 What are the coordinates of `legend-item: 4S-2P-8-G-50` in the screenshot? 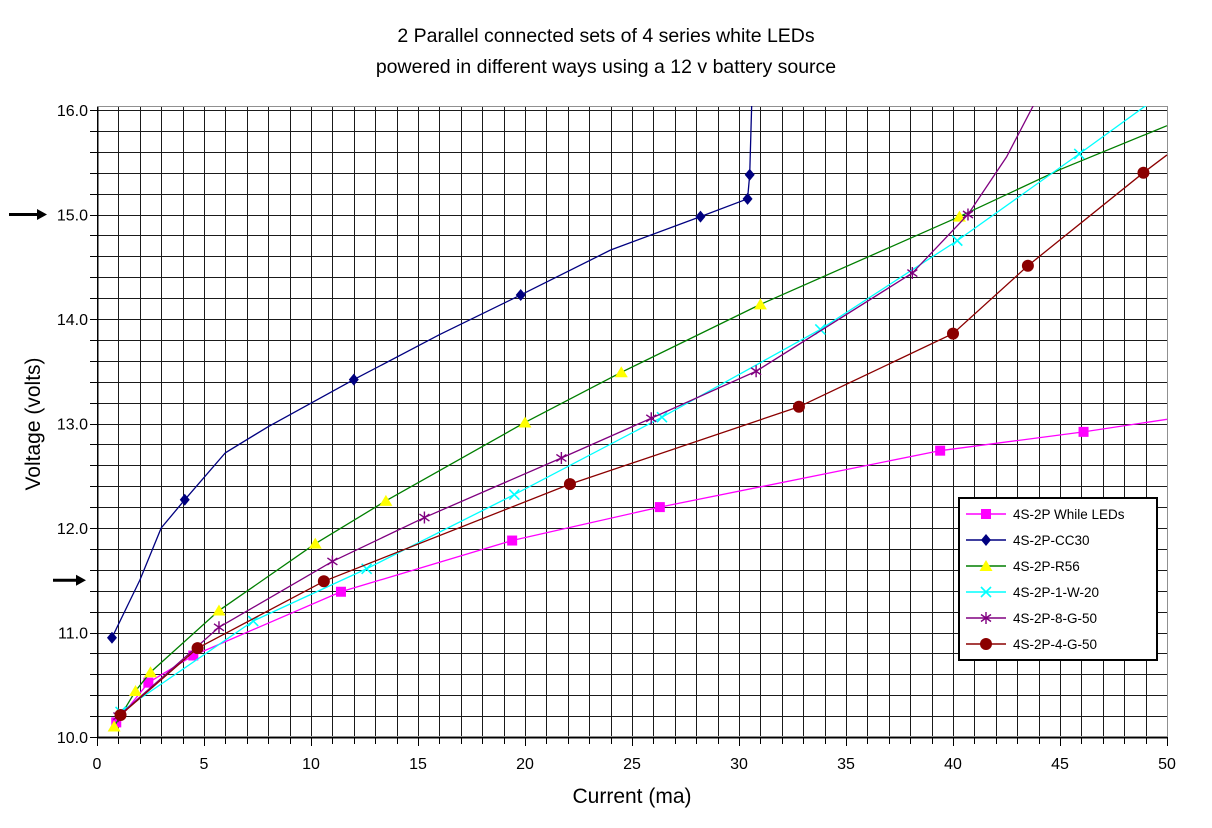 It's located at (1060, 618).